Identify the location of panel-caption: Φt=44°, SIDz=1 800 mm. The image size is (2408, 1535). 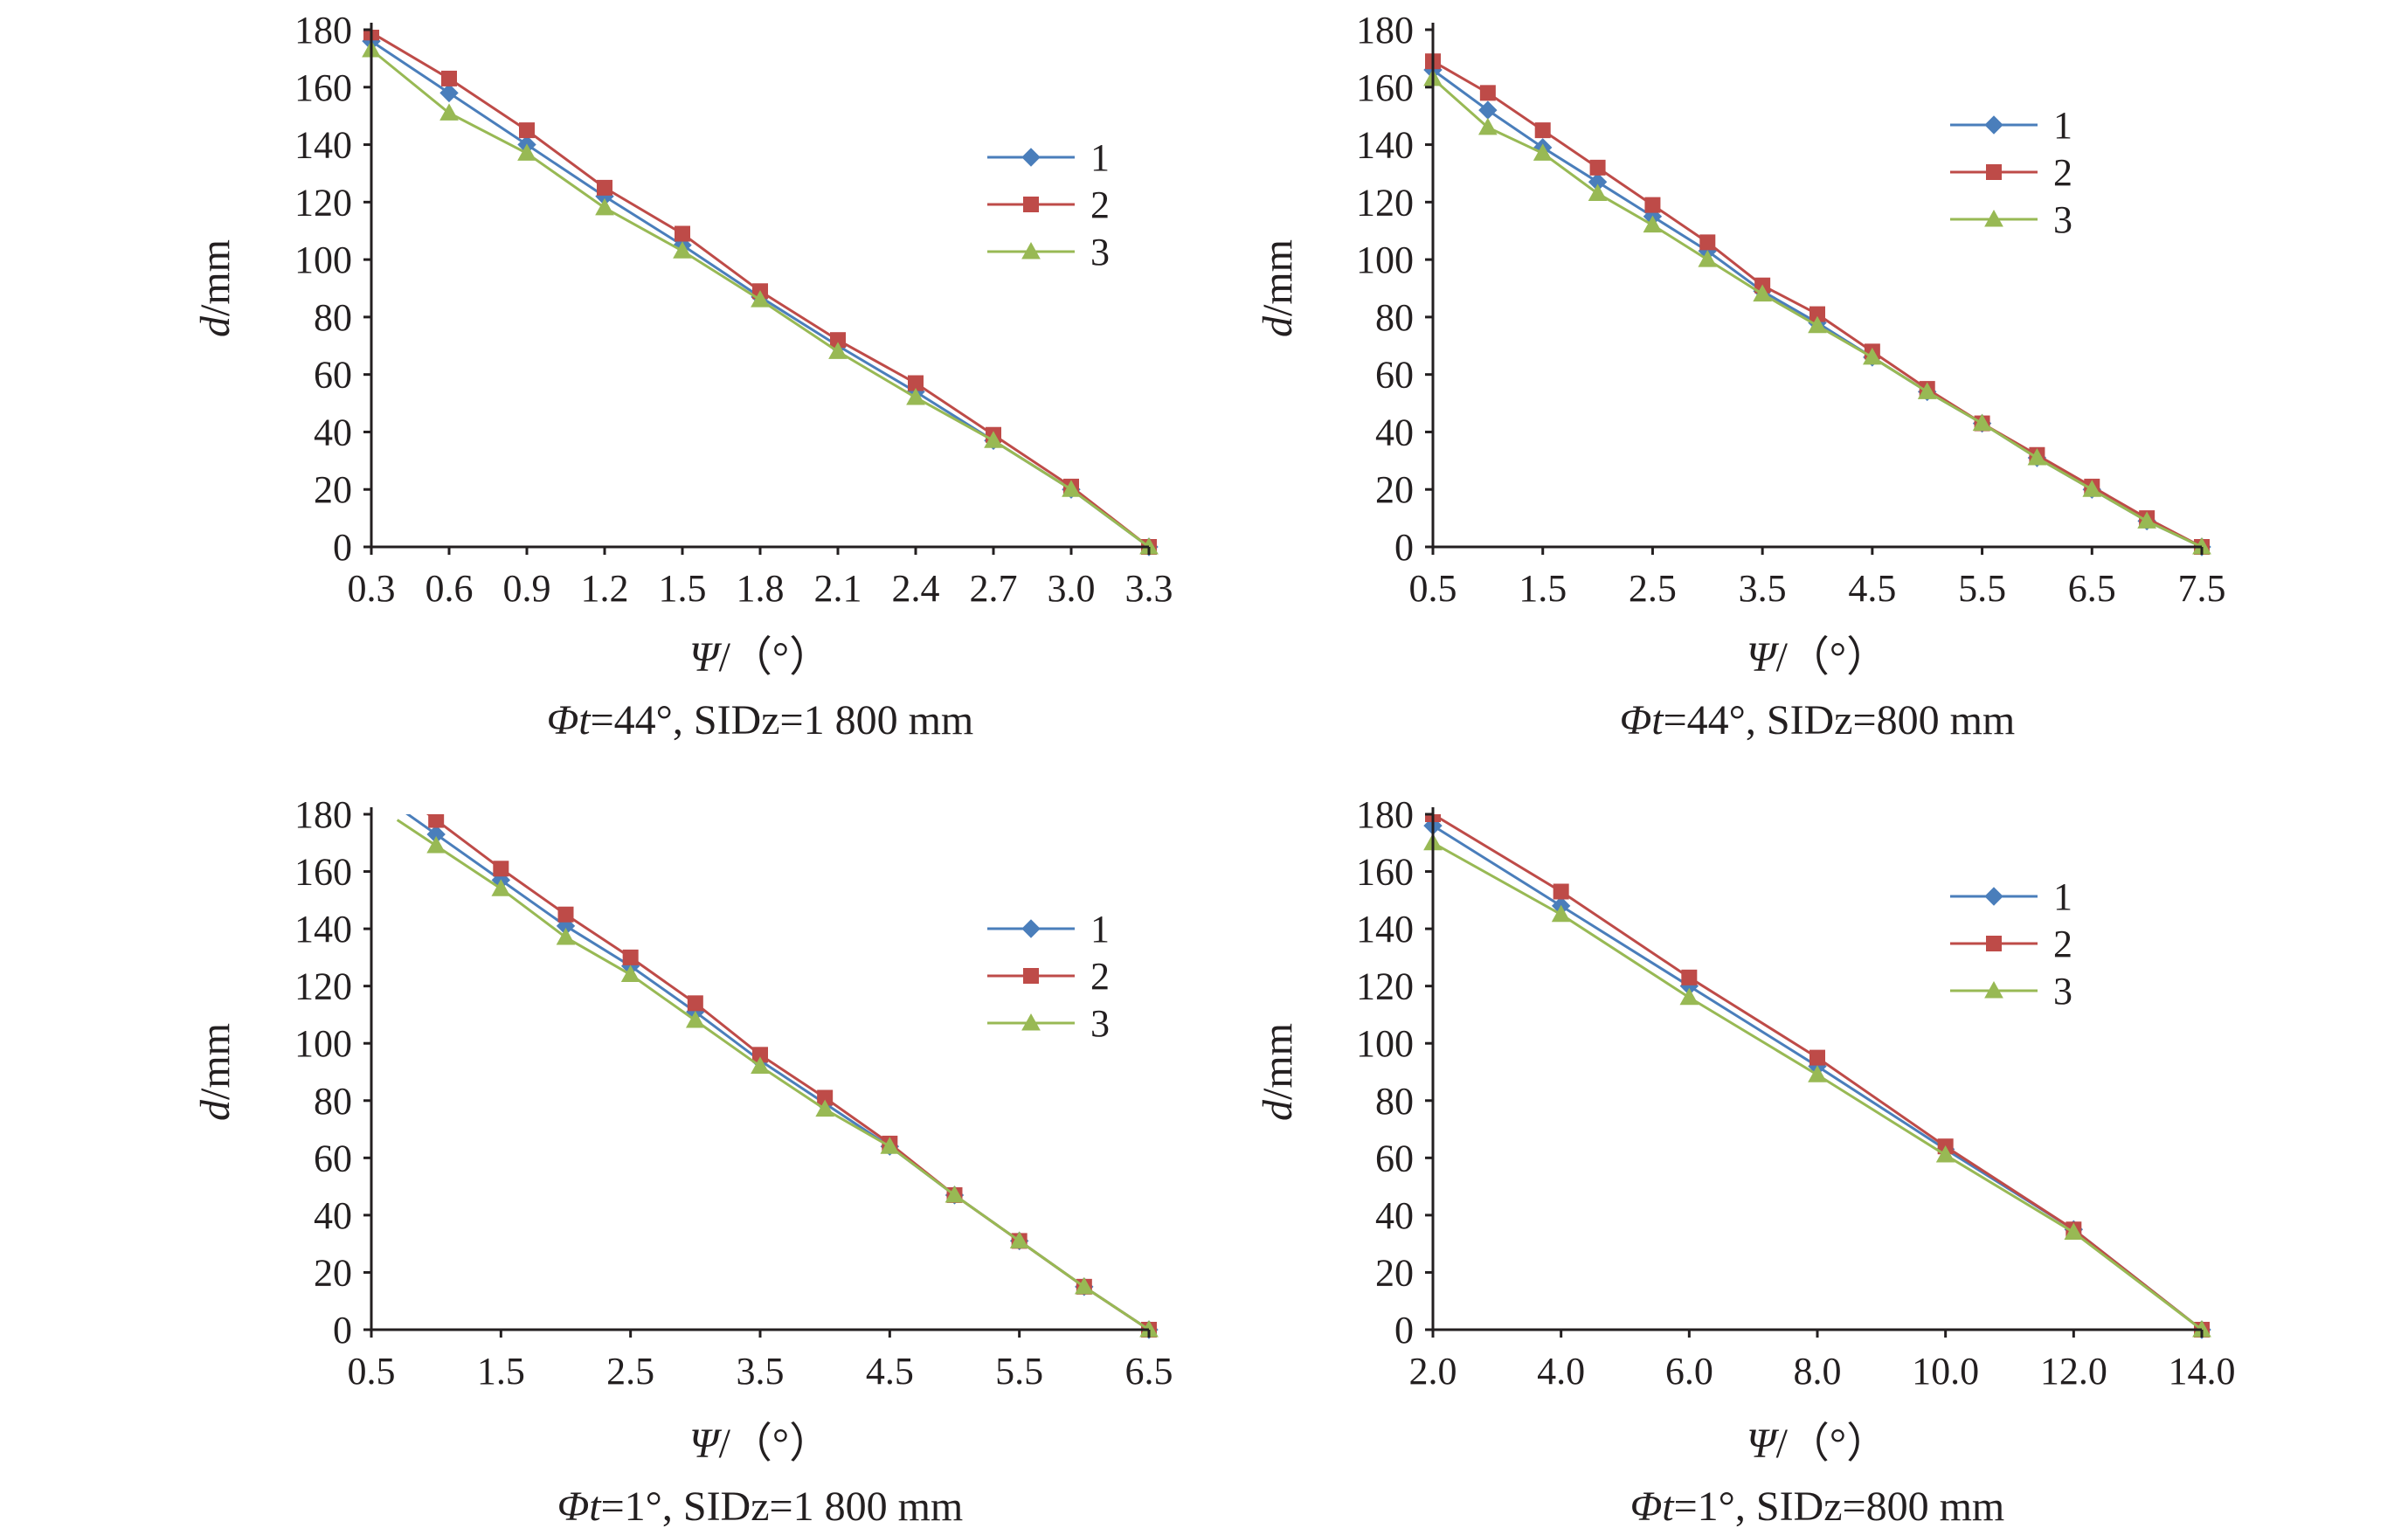
(760, 720).